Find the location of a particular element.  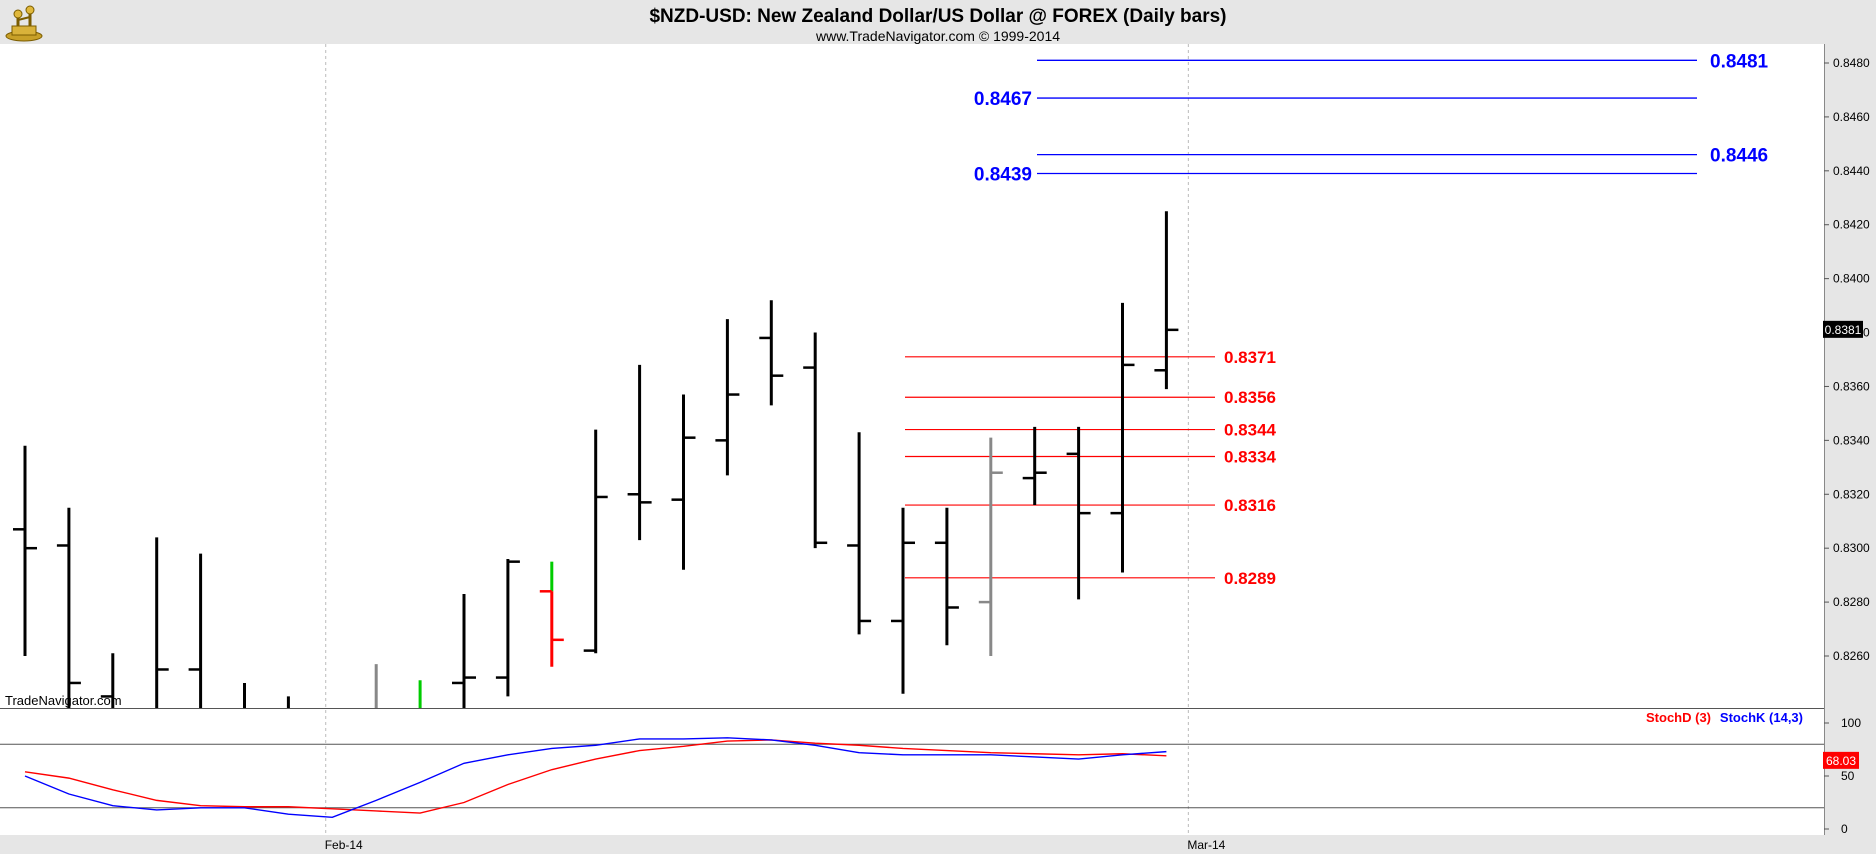

y-tick-label: 0.8440 is located at coordinates (1851, 171).